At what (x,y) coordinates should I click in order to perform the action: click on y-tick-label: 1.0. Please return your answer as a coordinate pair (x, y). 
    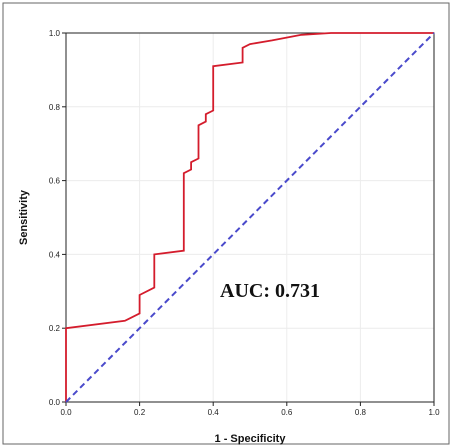
    Looking at the image, I should click on (55, 33).